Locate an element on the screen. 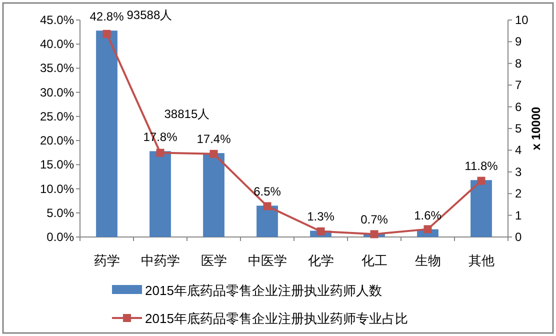  x-tick-label: 中医学 is located at coordinates (267, 260).